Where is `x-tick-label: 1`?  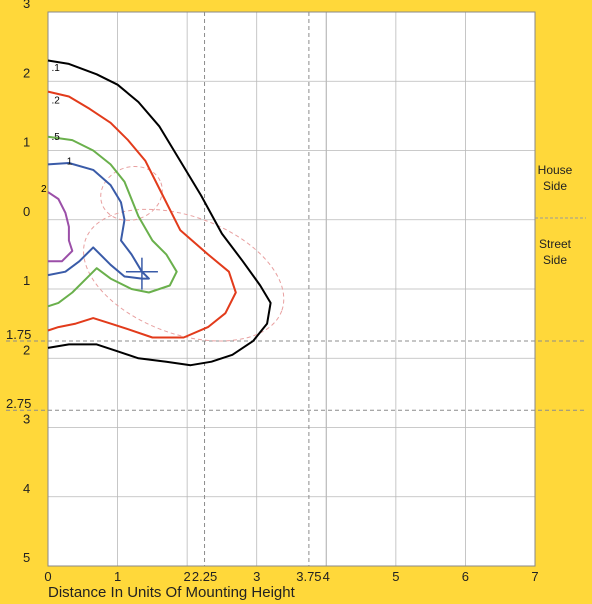 x-tick-label: 1 is located at coordinates (117, 576).